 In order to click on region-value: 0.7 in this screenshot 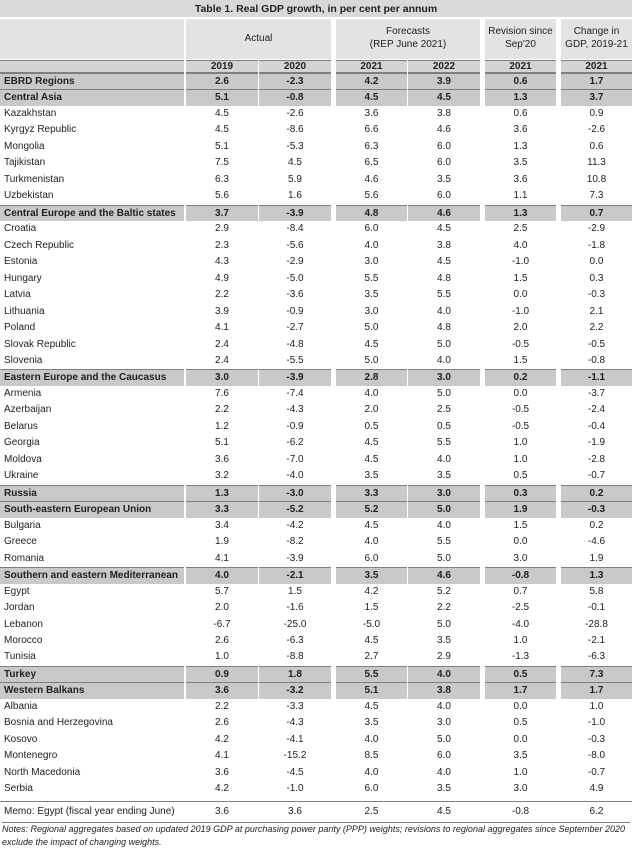, I will do `click(596, 213)`.